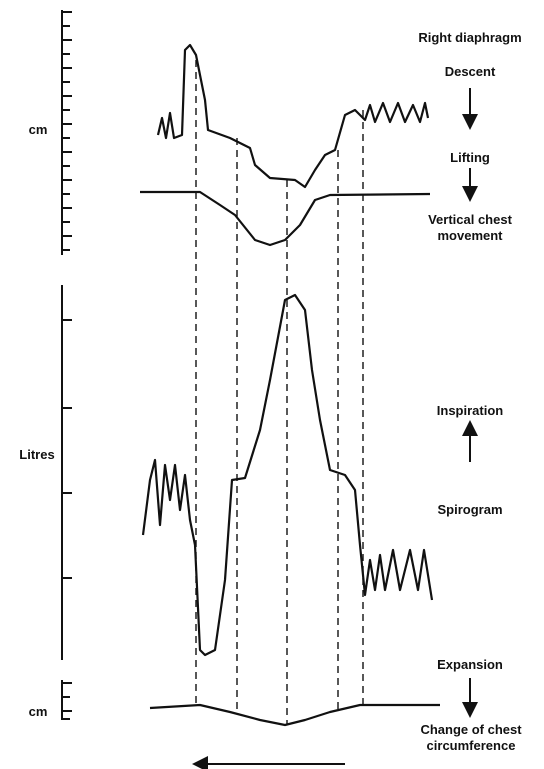 The image size is (544, 769). I want to click on direction: Lifting, so click(470, 157).